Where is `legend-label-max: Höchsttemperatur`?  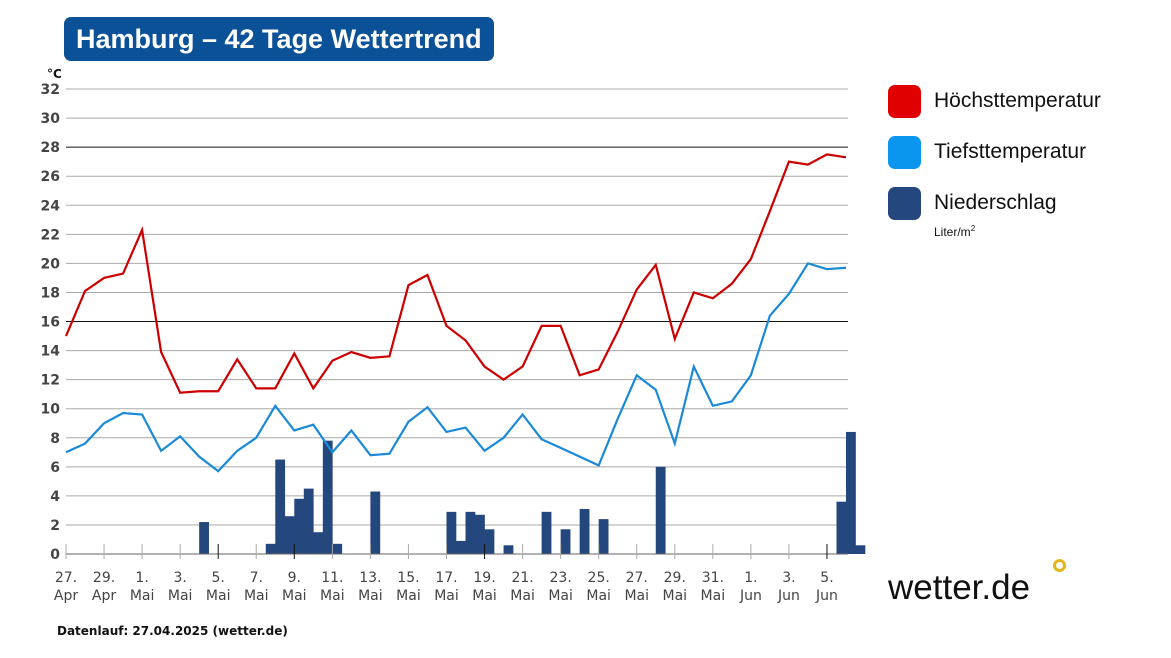 legend-label-max: Höchsttemperatur is located at coordinates (1017, 100).